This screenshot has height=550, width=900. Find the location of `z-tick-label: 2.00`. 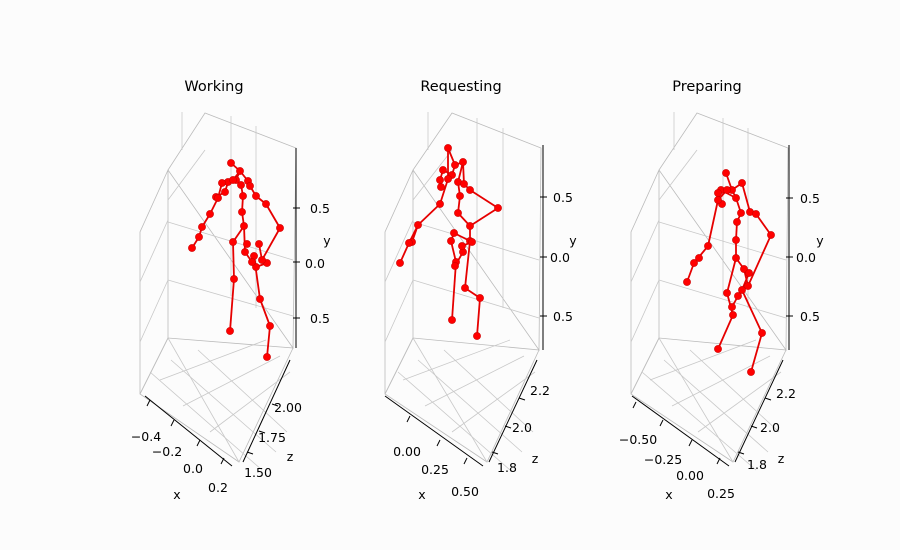

z-tick-label: 2.00 is located at coordinates (288, 407).